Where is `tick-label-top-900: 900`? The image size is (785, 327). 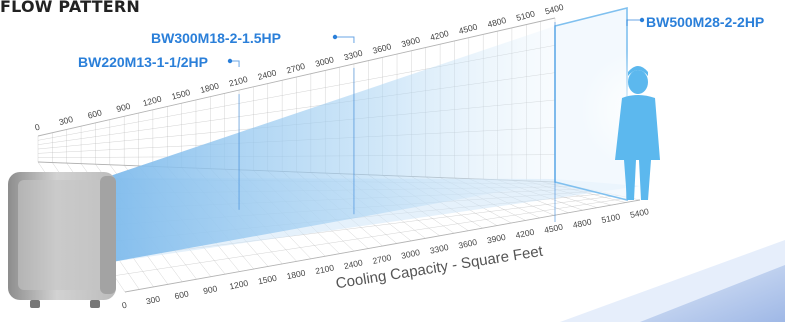 tick-label-top-900: 900 is located at coordinates (123, 107).